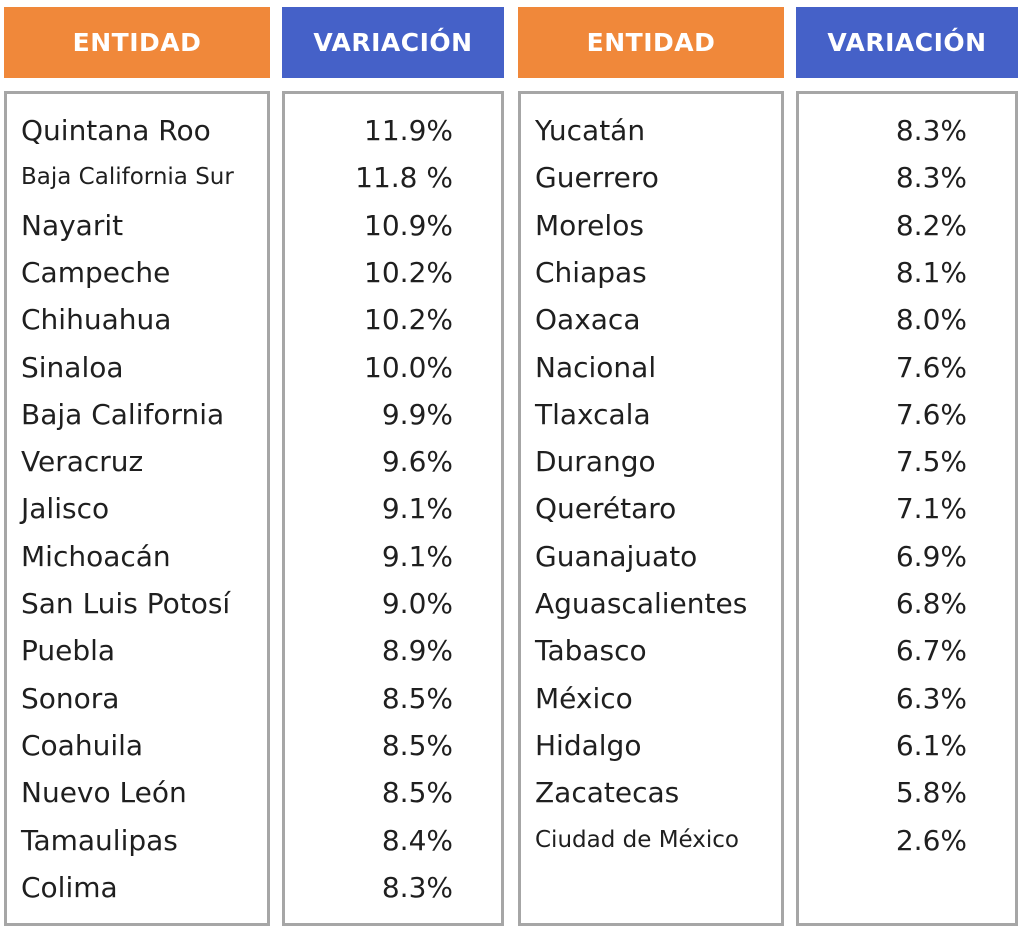 The width and height of the screenshot is (1024, 933). I want to click on variacion-cell-left-13: 8.5%, so click(417, 698).